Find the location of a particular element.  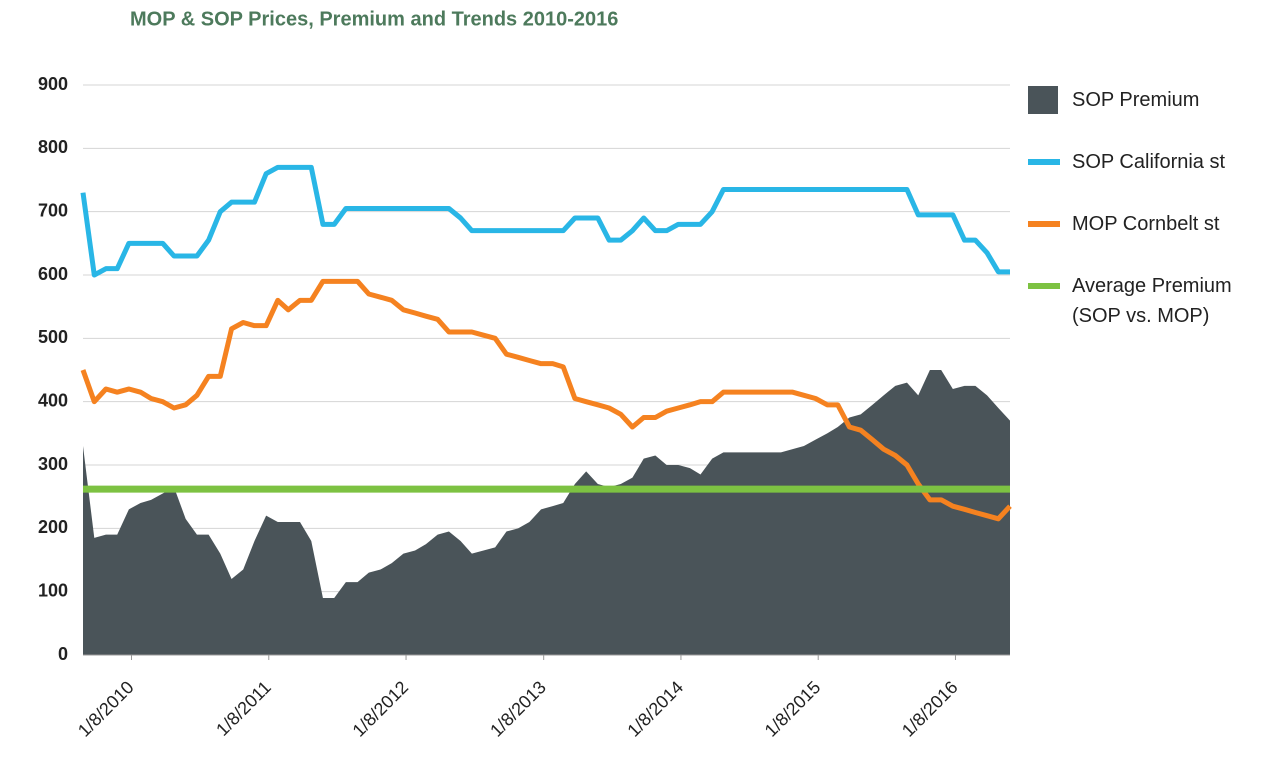

legend-item: SOP Premium is located at coordinates (1145, 111).